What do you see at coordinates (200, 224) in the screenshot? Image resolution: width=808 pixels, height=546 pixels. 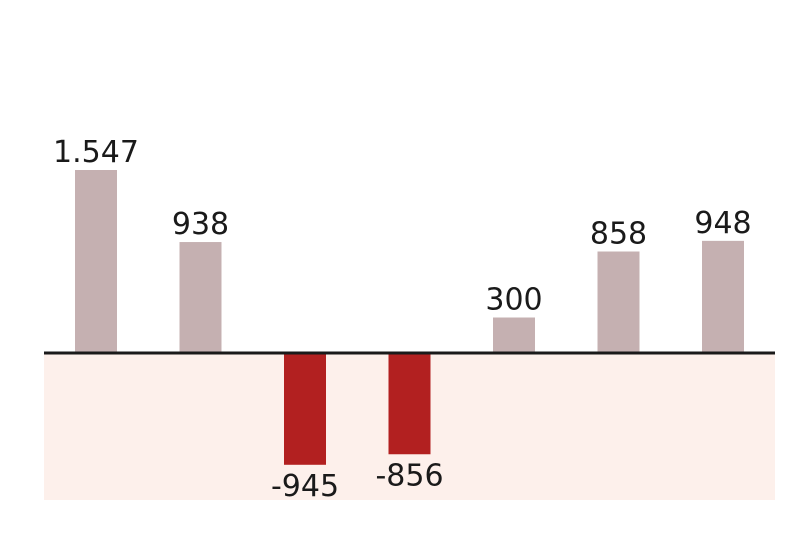 I see `data-label-1: 938` at bounding box center [200, 224].